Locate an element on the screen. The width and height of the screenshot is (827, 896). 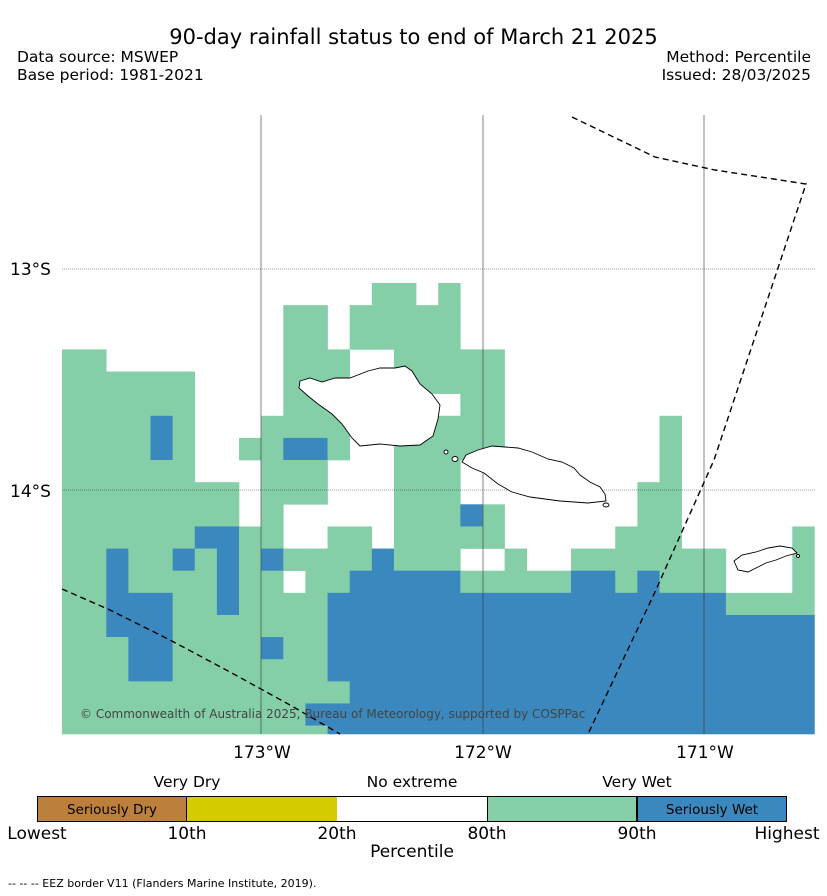
cbar-seg-wet is located at coordinates (562, 809).